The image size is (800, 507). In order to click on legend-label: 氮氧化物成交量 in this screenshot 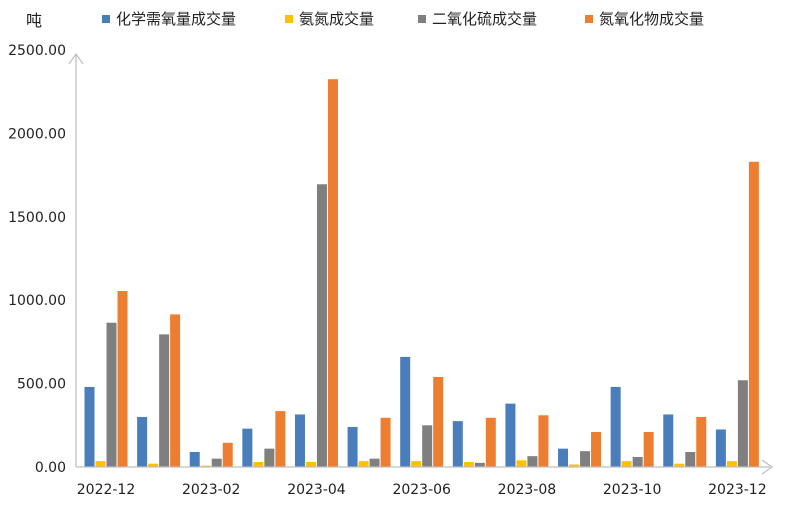, I will do `click(651, 19)`.